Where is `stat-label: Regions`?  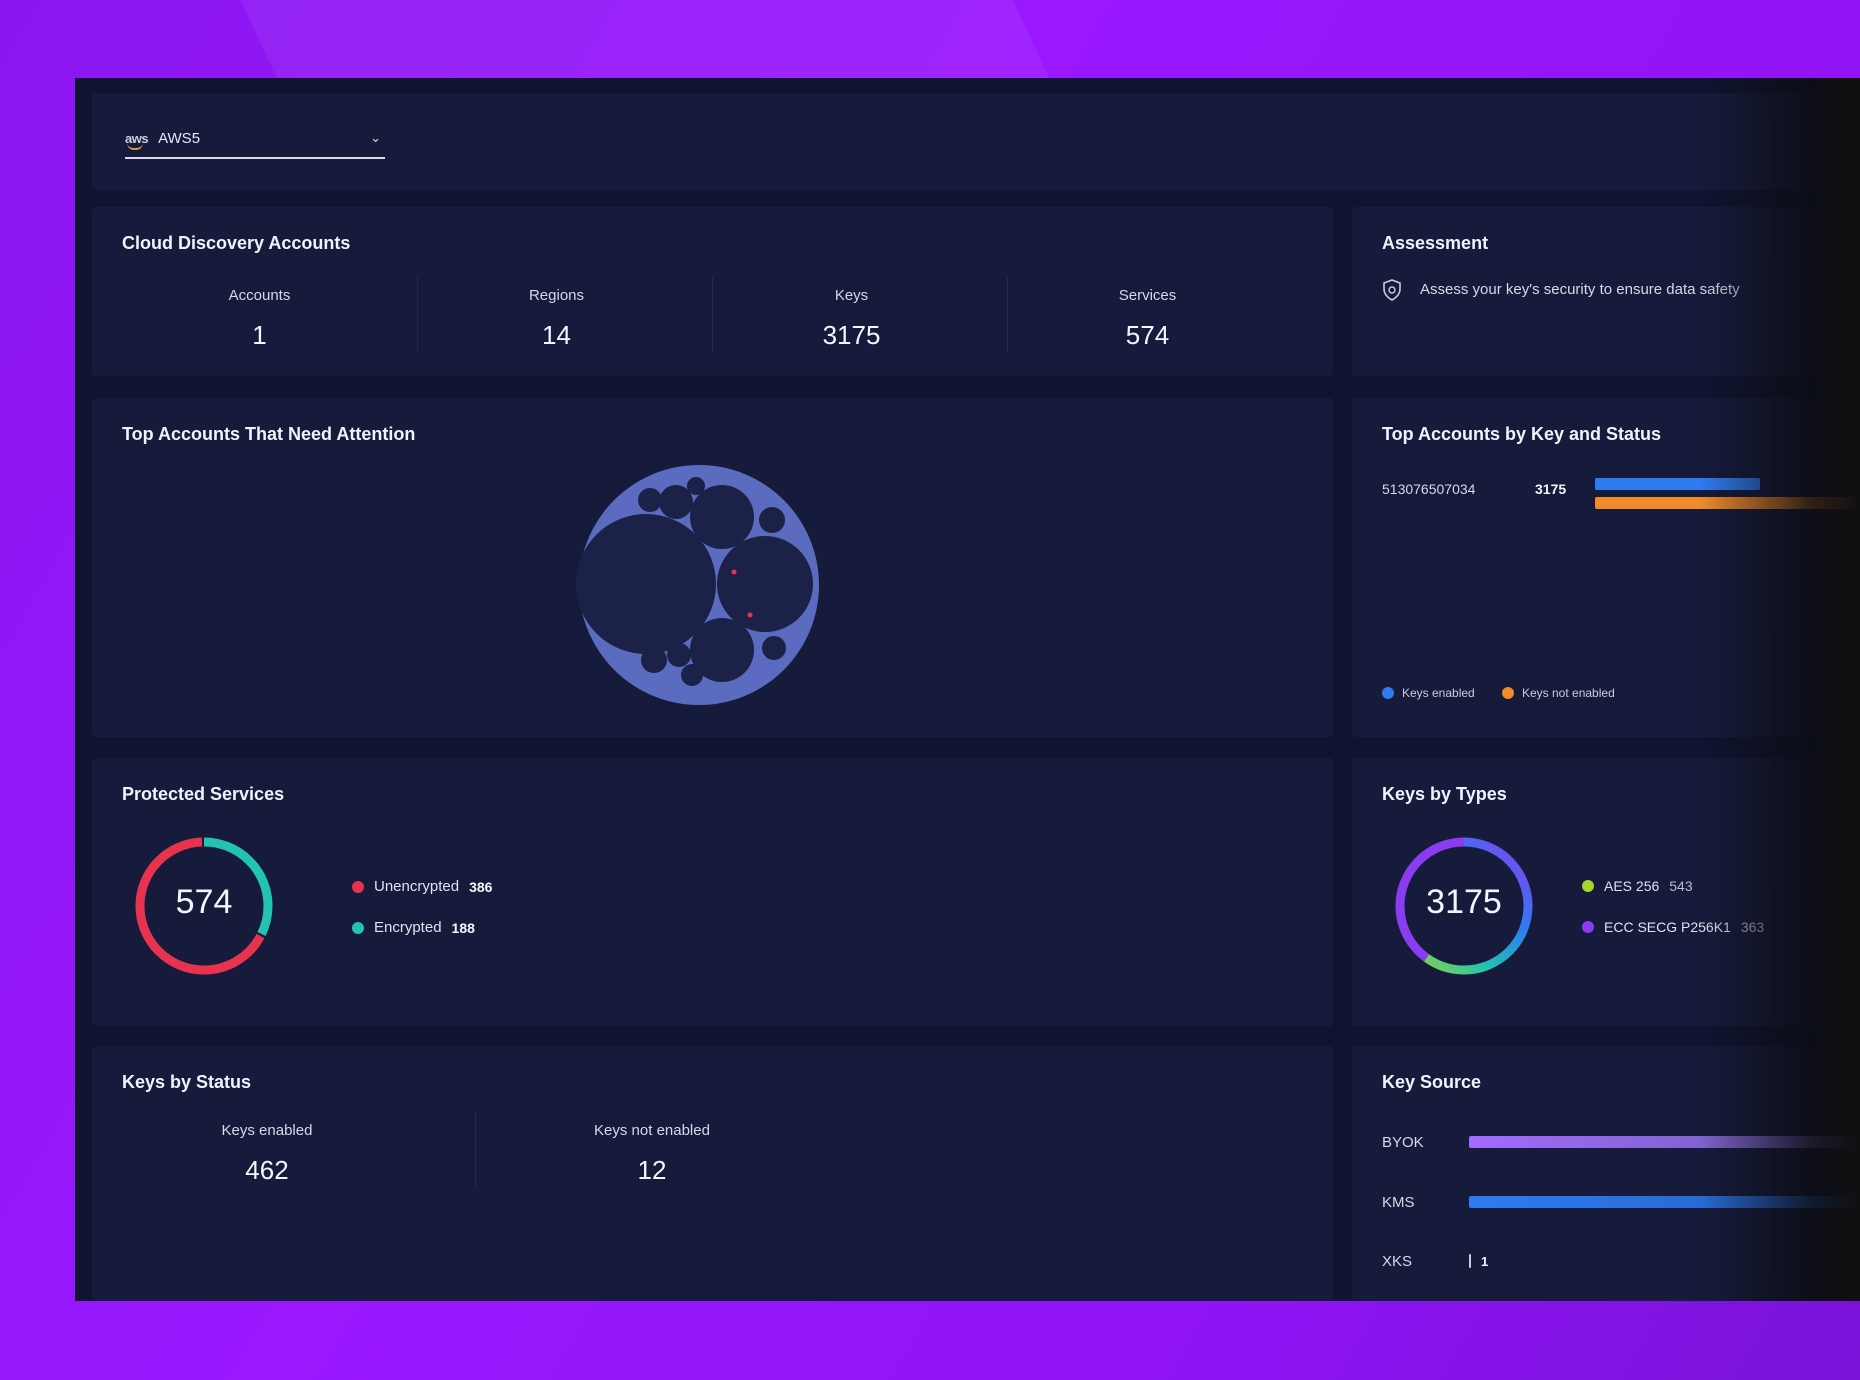
stat-label: Regions is located at coordinates (556, 295).